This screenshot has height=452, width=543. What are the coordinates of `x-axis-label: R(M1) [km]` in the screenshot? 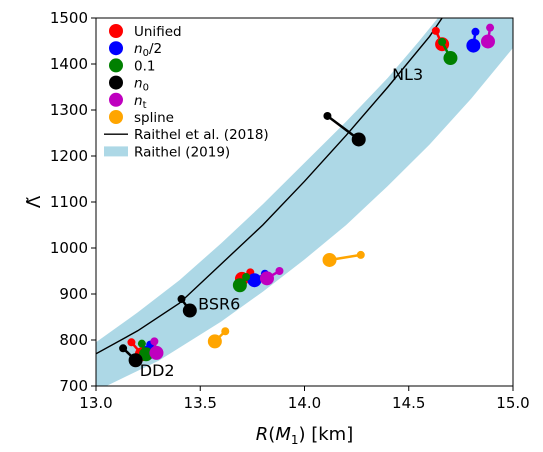 It's located at (304, 435).